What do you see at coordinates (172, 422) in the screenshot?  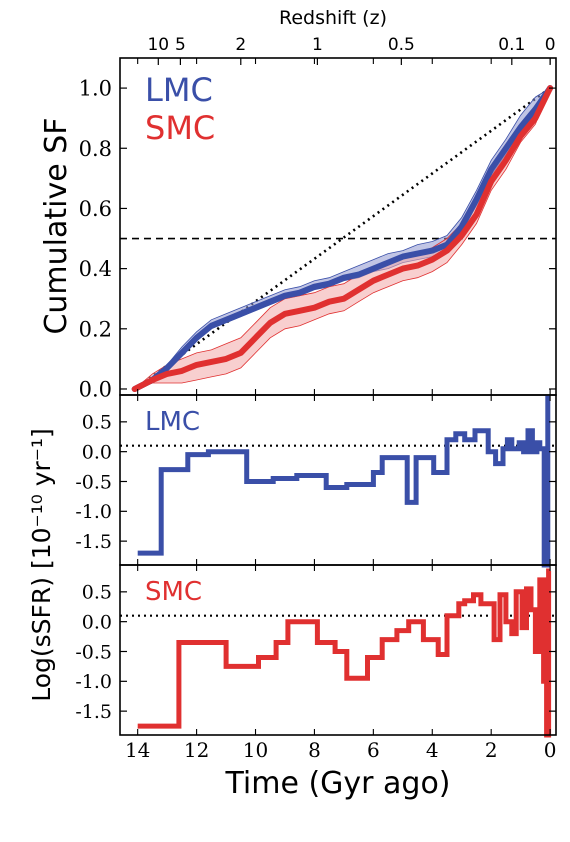 I see `lmc-ssfr-label: LMC` at bounding box center [172, 422].